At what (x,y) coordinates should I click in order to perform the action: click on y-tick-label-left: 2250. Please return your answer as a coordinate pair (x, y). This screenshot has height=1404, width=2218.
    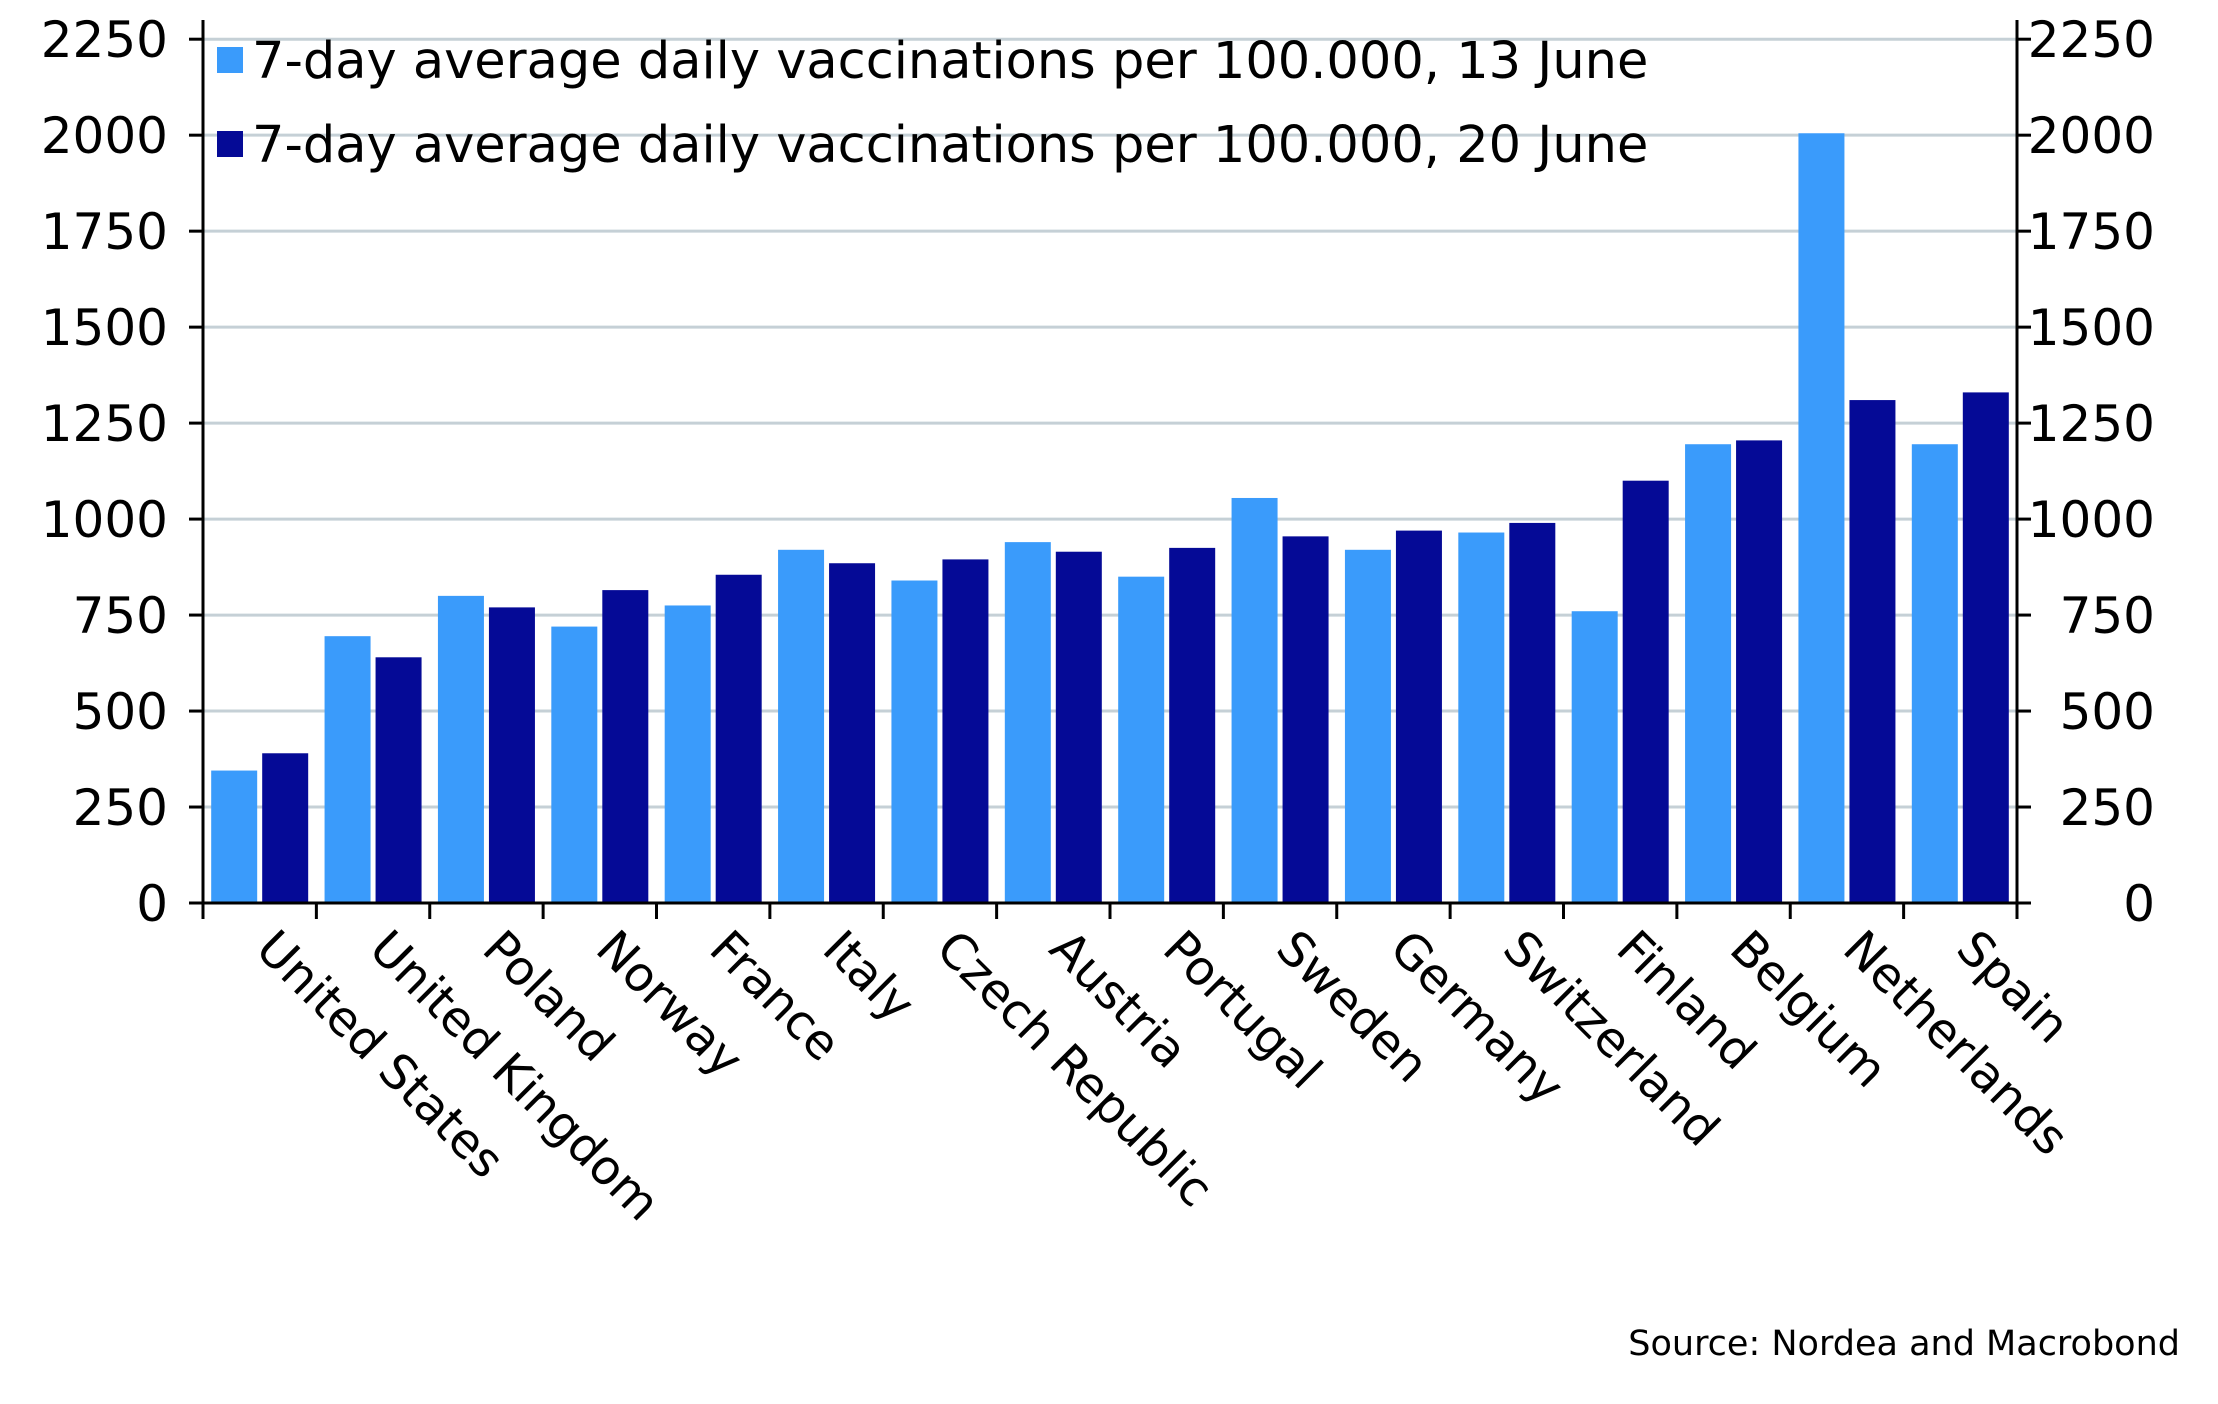
    Looking at the image, I should click on (104, 40).